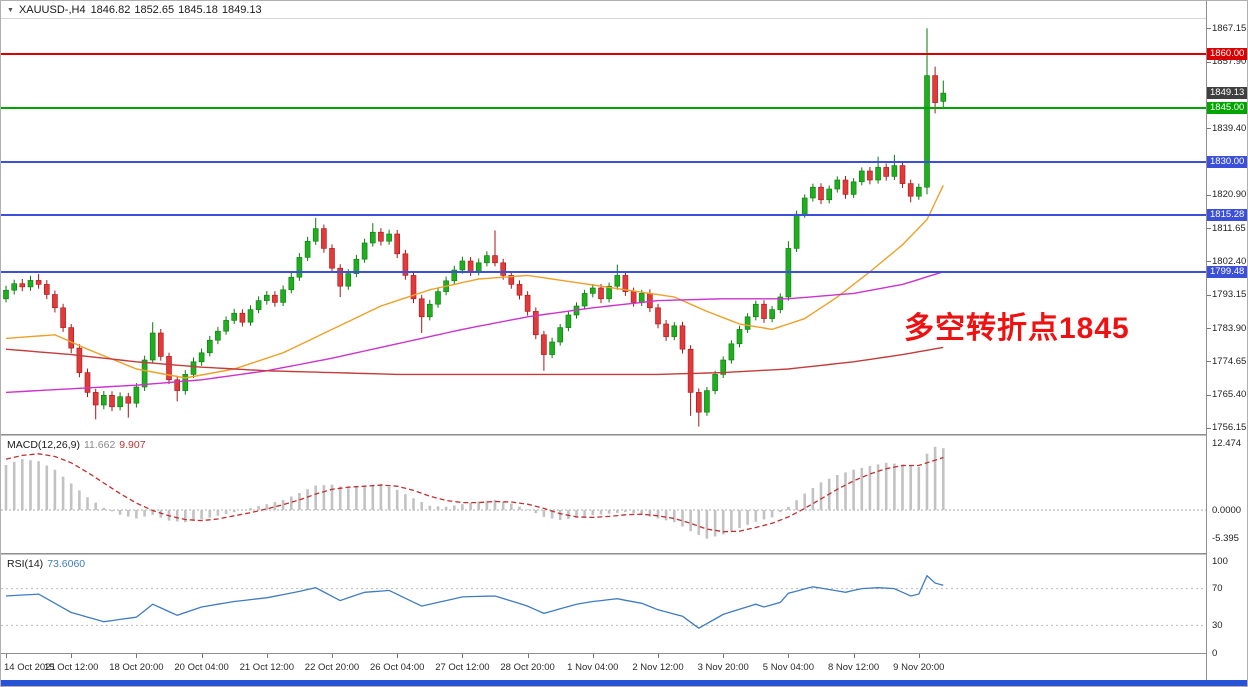 The height and width of the screenshot is (687, 1248). I want to click on chevron-down-icon: ▼, so click(10, 10).